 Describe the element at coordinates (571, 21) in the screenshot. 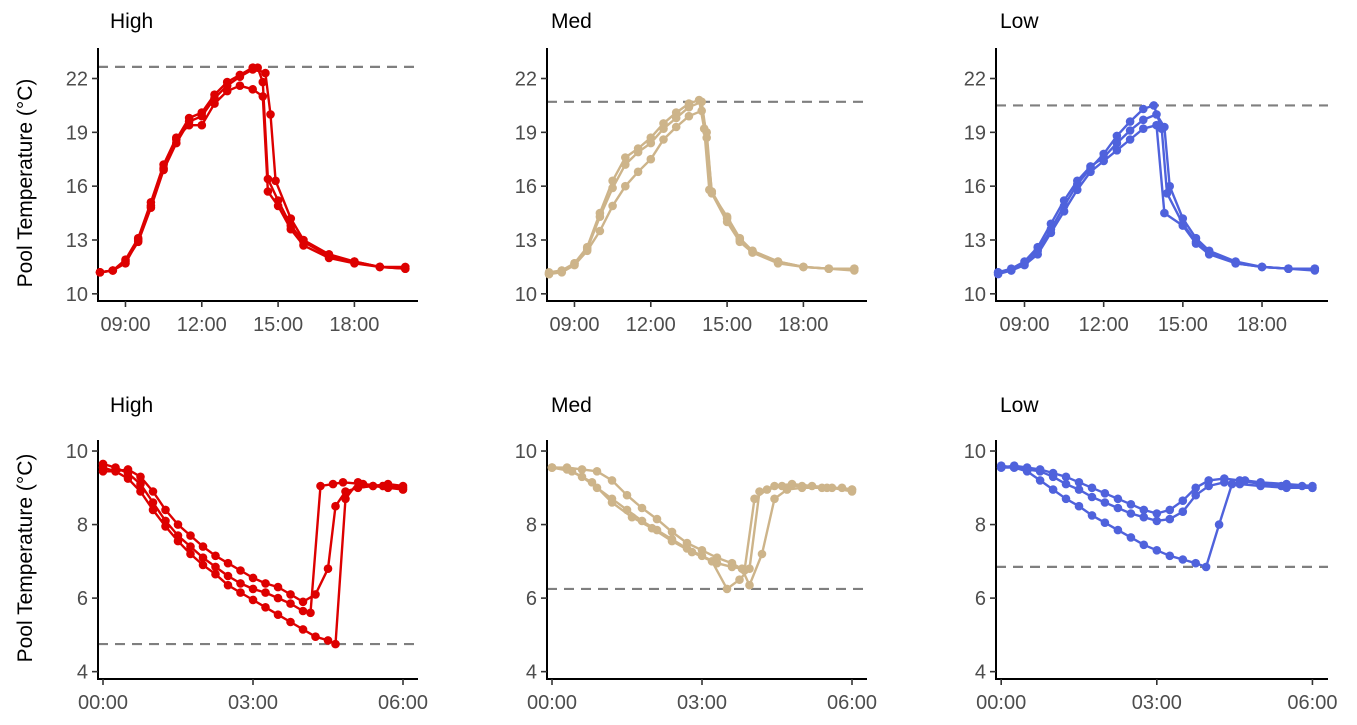

I see `panel-title: Med` at that location.